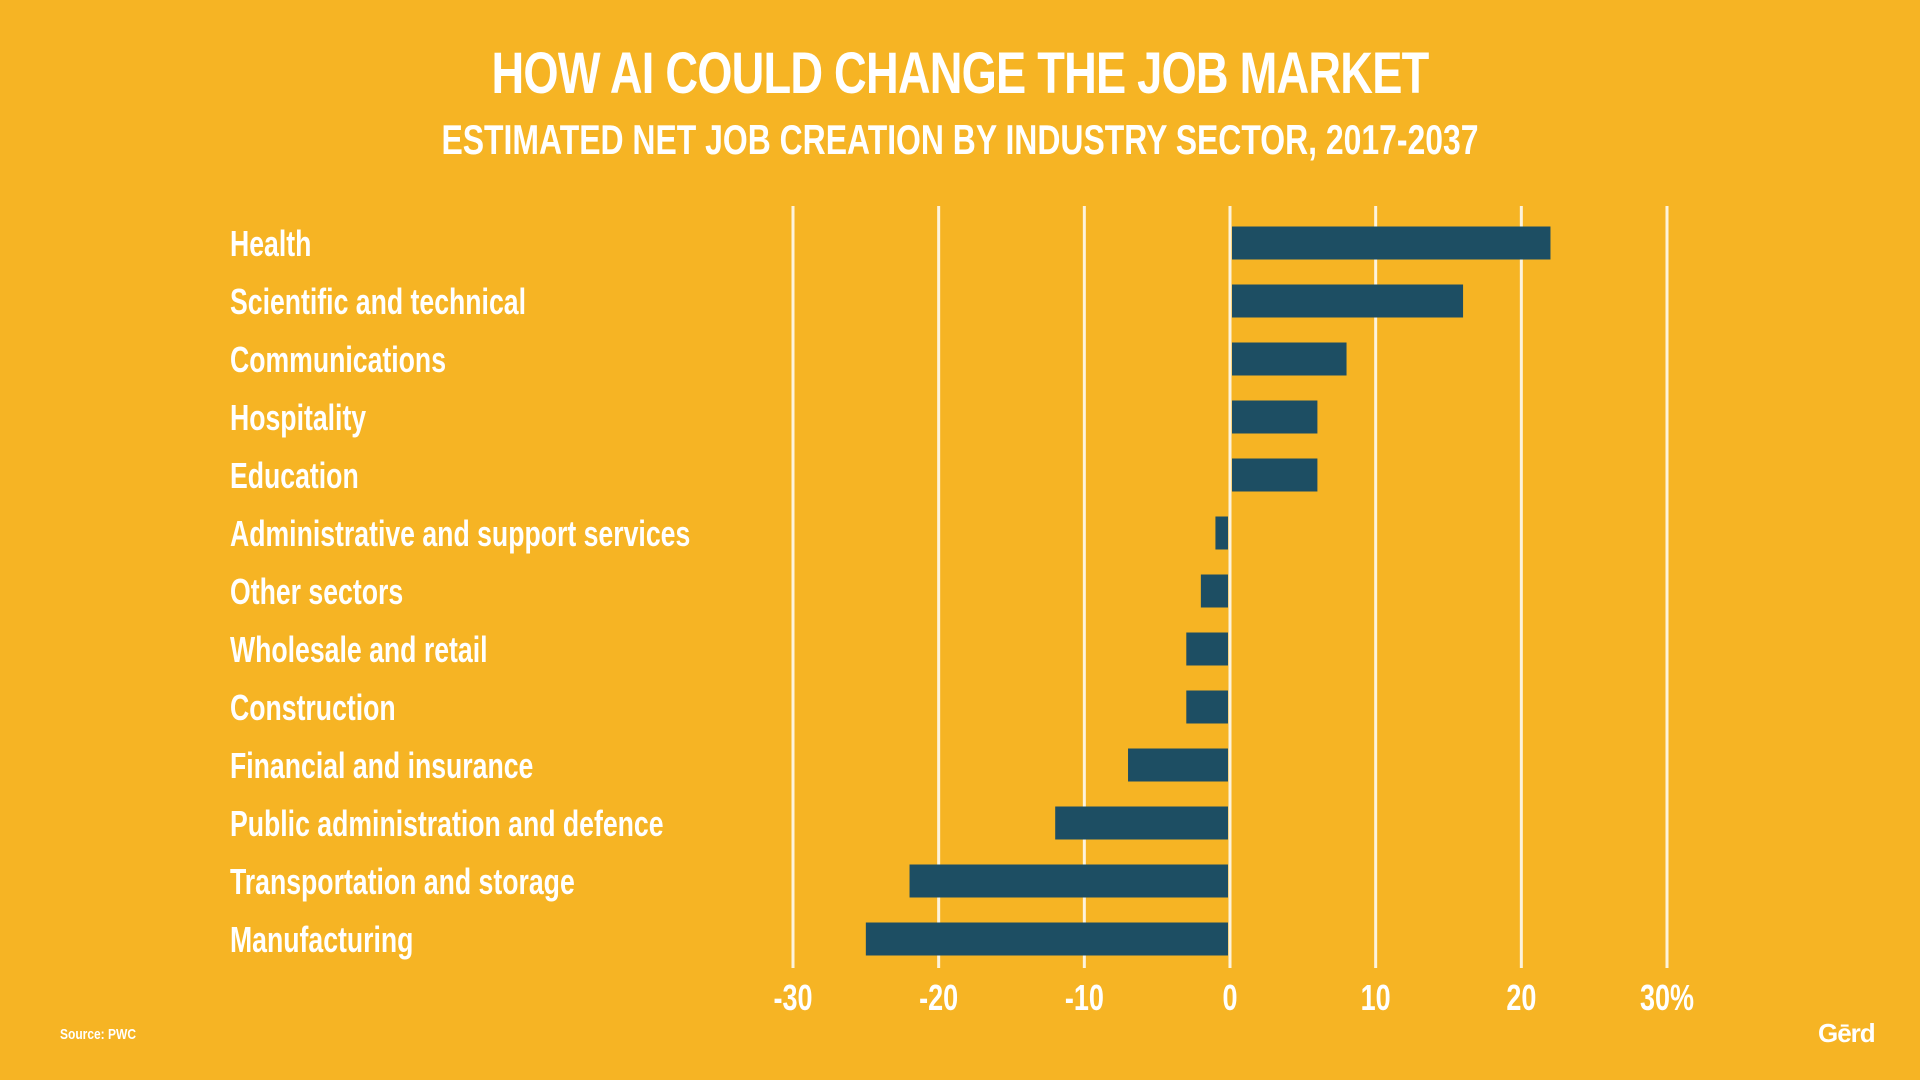  I want to click on x-tick-label: -30, so click(792, 997).